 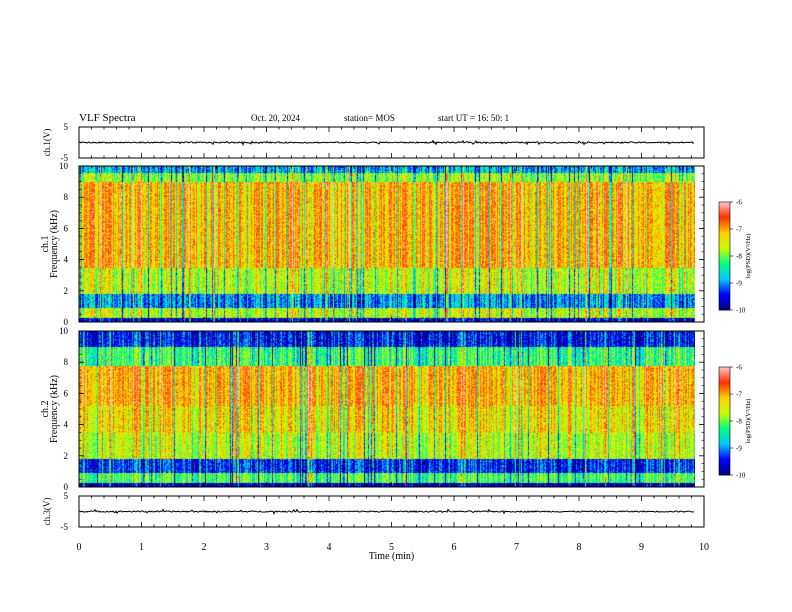 I want to click on station-label: station= MOS, so click(x=369, y=118).